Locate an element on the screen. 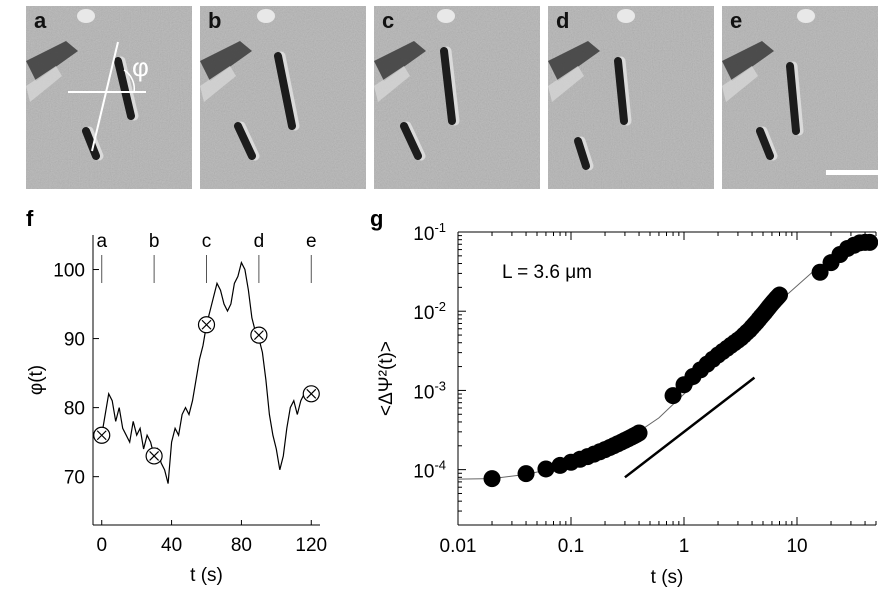 Image resolution: width=878 pixels, height=596 pixels. x-tick-label: 40 is located at coordinates (171, 545).